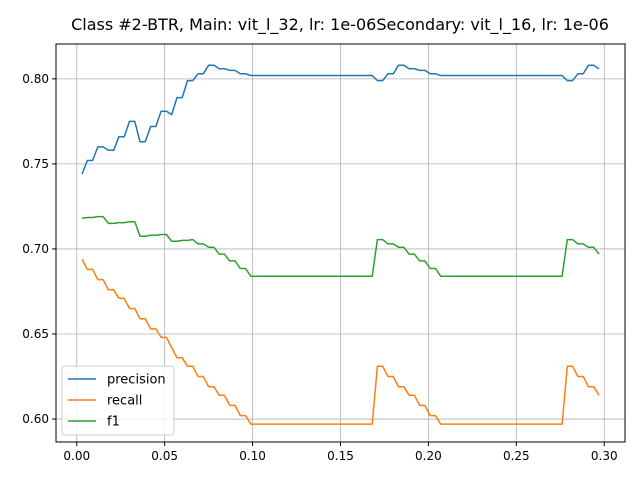 The image size is (640, 480). I want to click on y-axis: 0.60 0.65 0.70 0.75 0.80, so click(39, 249).